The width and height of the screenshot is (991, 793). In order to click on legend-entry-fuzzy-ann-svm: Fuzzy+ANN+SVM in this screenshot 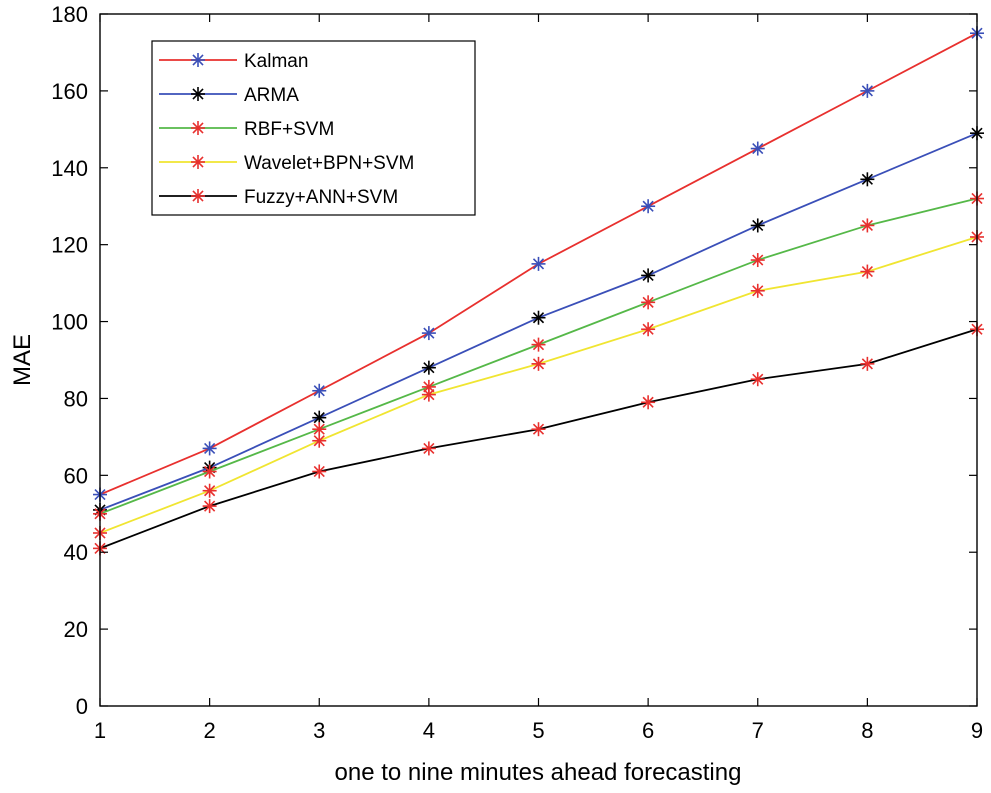, I will do `click(278, 197)`.